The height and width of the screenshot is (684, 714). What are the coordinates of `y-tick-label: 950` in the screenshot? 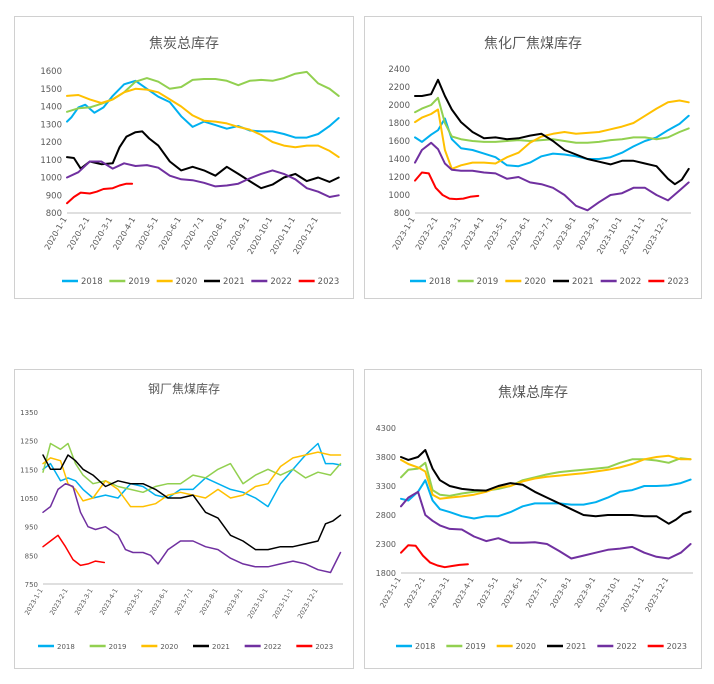 It's located at (31, 528).